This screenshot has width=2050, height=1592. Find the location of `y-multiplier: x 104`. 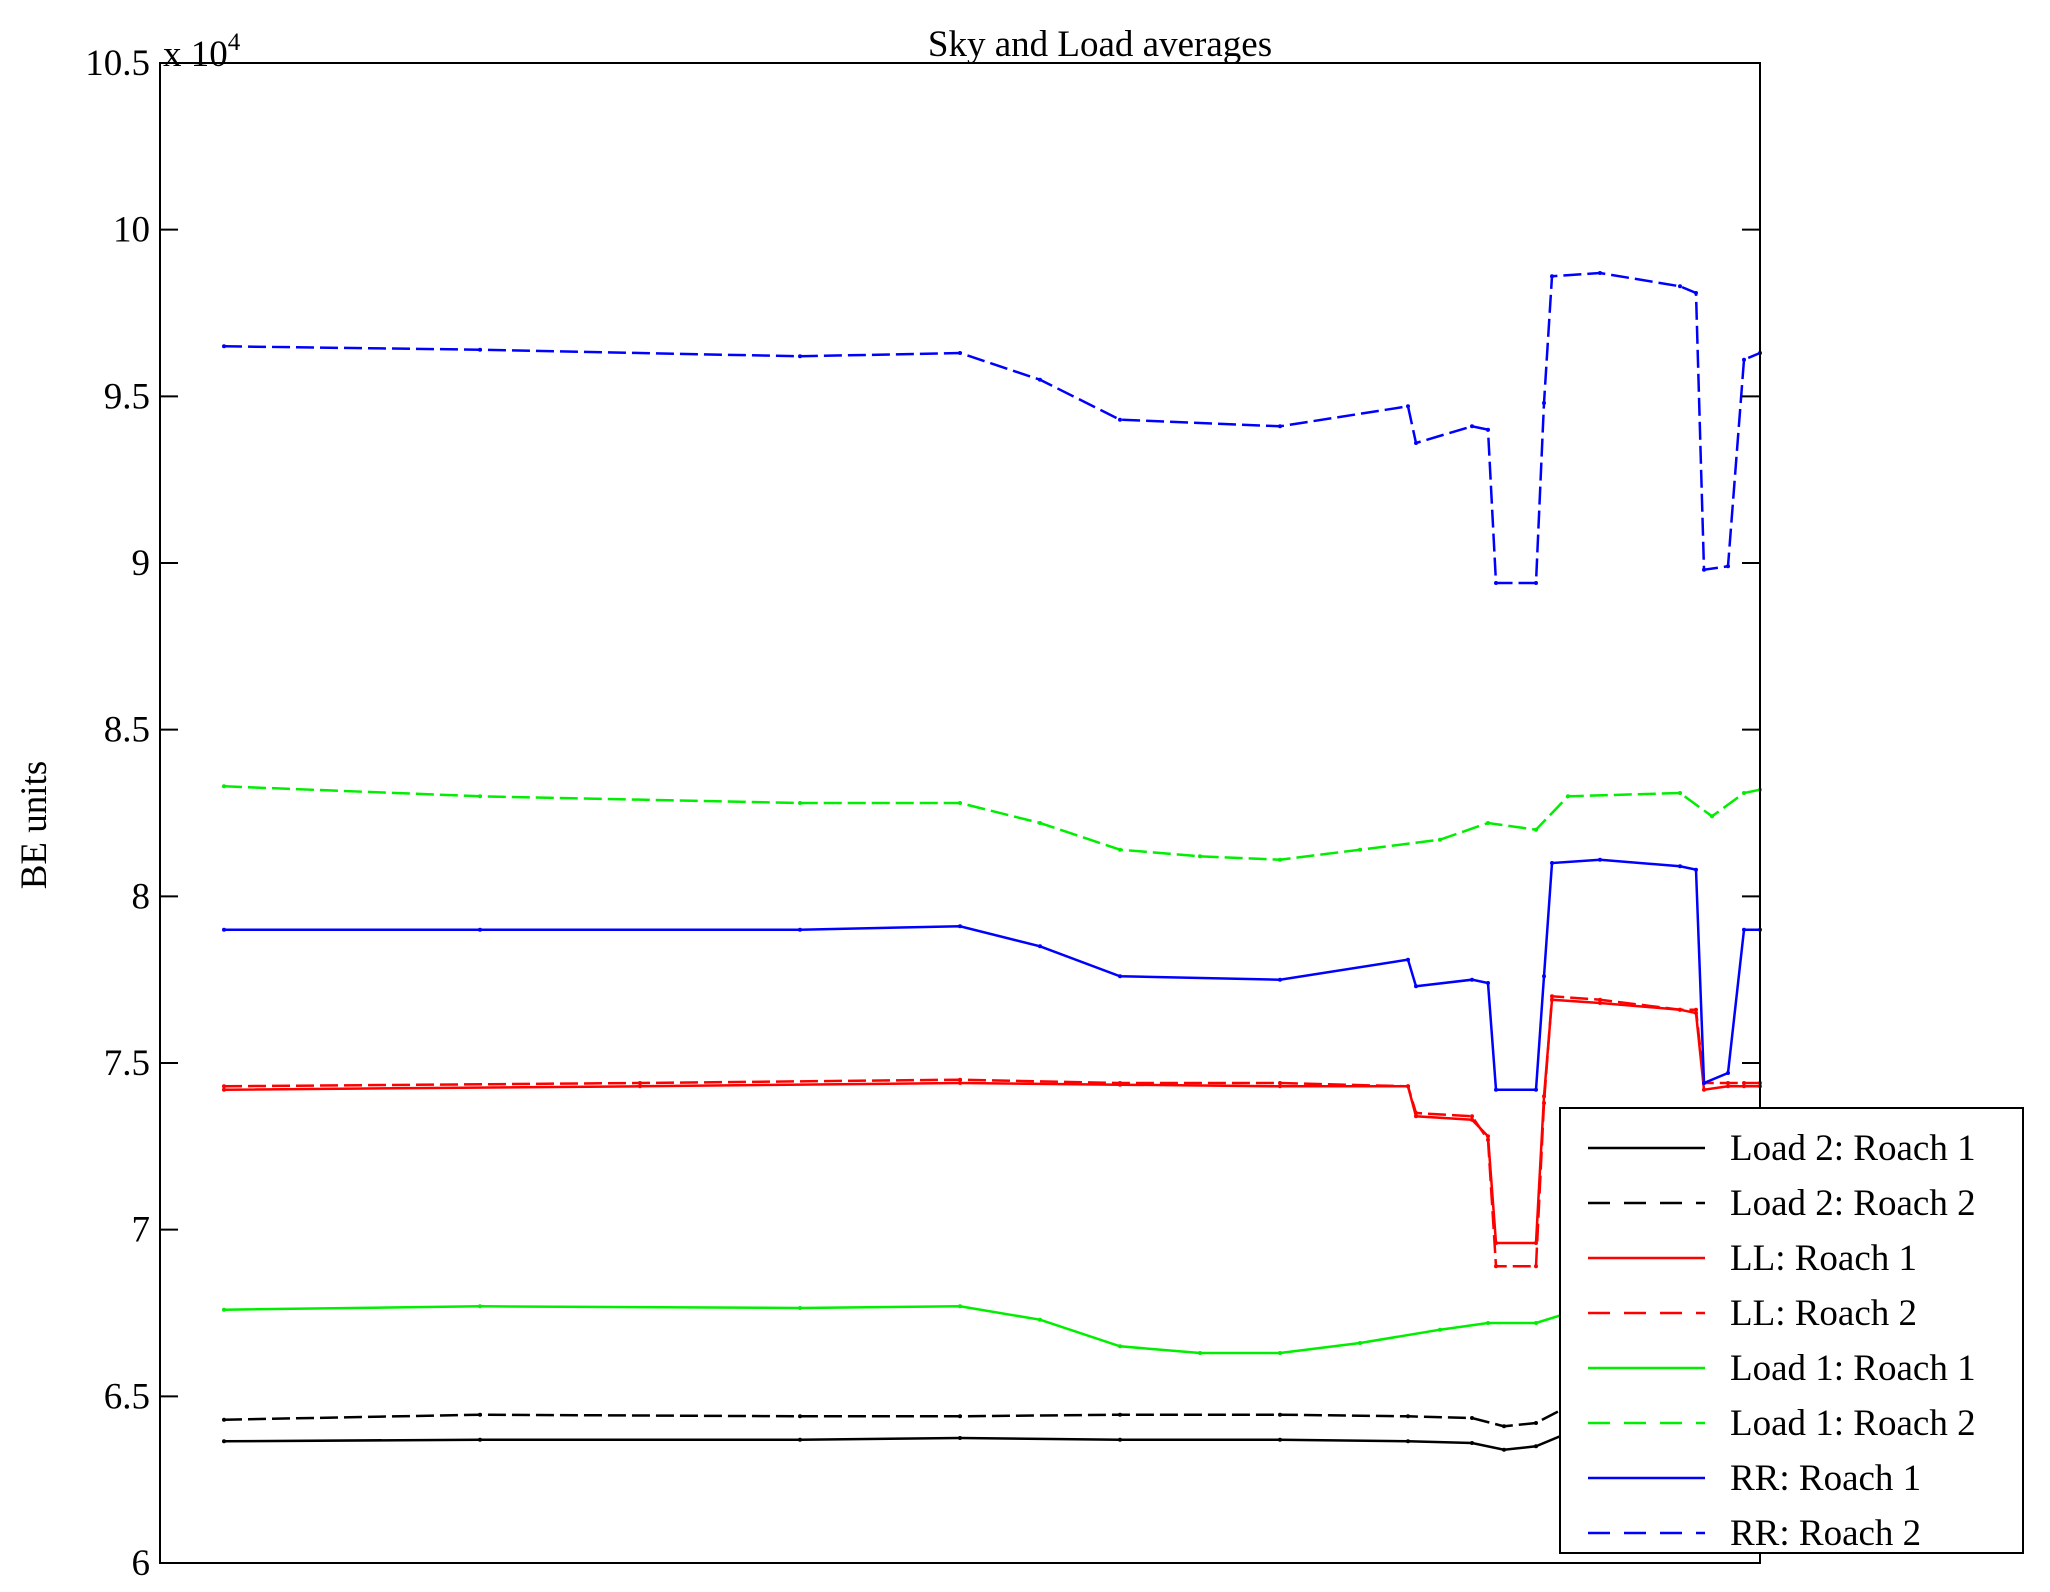

y-multiplier: x 104 is located at coordinates (202, 52).